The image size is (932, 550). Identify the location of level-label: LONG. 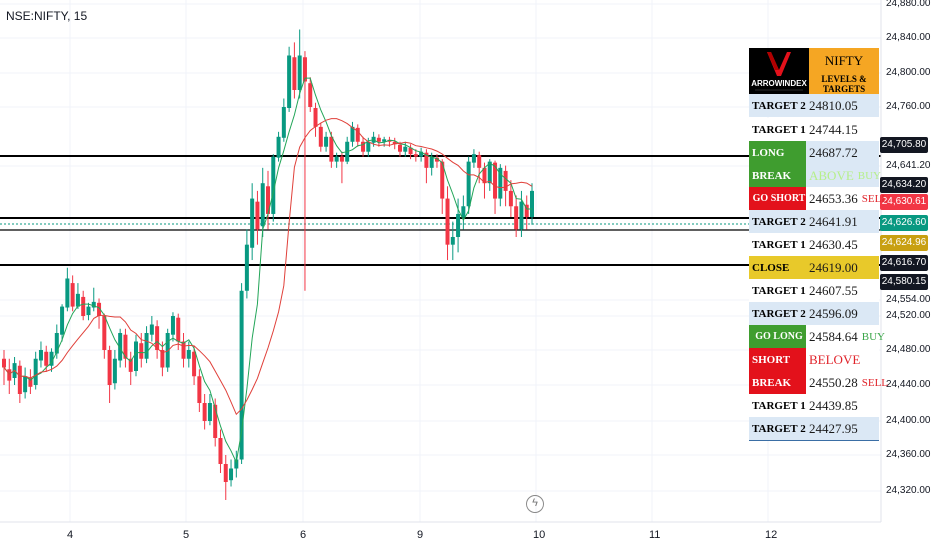
(777, 152).